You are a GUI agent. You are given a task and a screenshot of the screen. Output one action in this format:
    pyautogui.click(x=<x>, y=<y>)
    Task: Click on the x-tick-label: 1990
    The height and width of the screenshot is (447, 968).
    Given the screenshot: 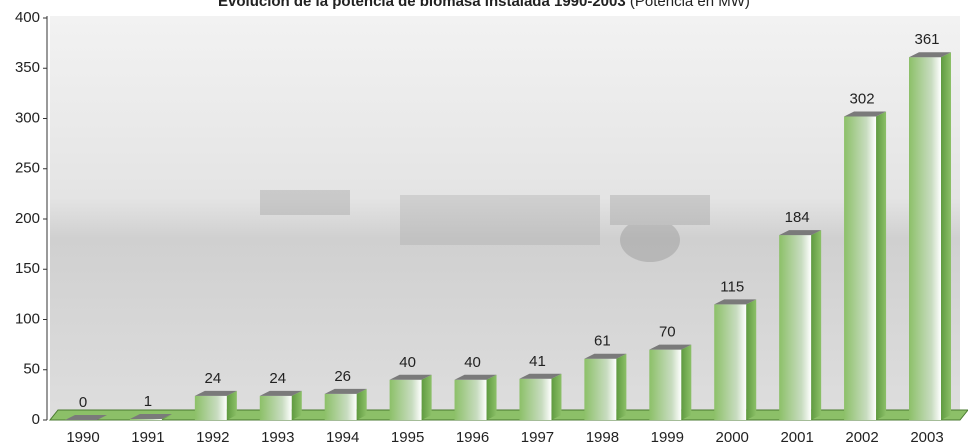 What is the action you would take?
    pyautogui.click(x=82, y=437)
    